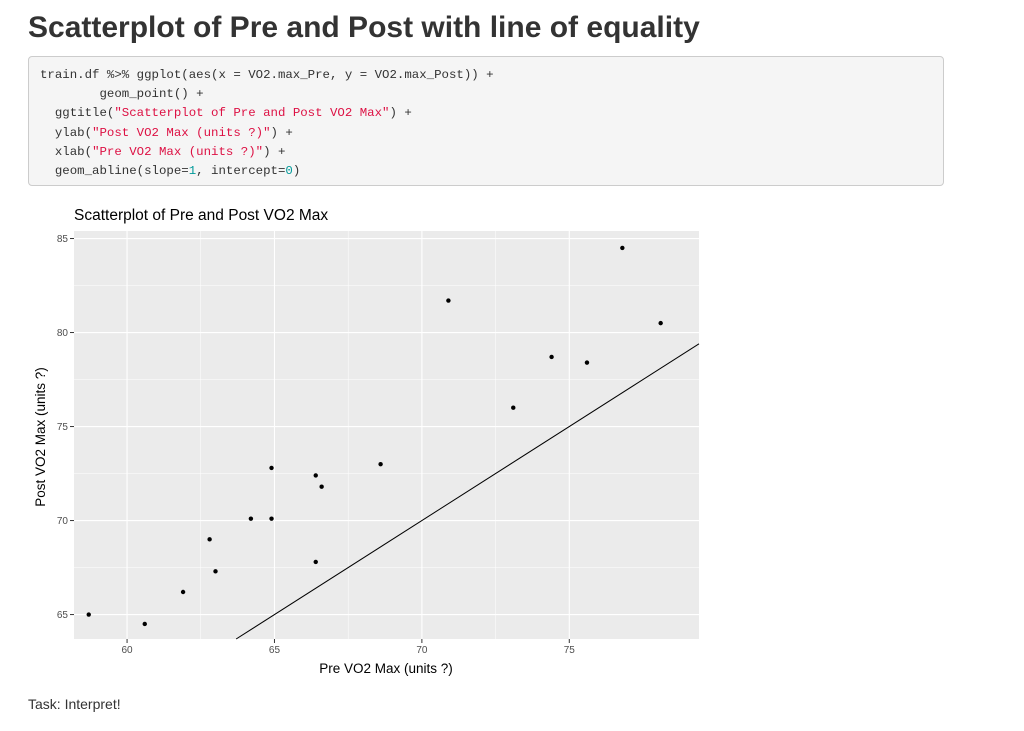 The width and height of the screenshot is (1024, 731). Describe the element at coordinates (122, 94) in the screenshot. I see `code-text: geom_point() +` at that location.